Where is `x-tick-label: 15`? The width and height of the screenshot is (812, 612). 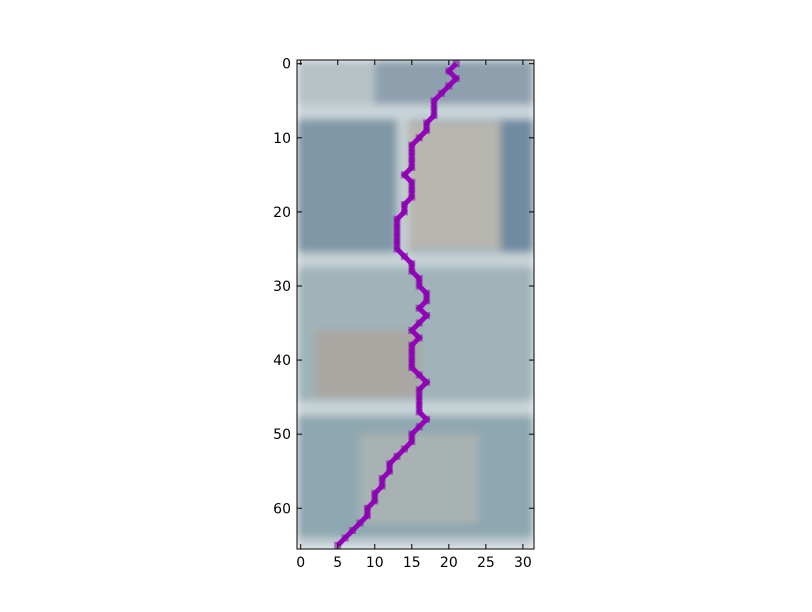 x-tick-label: 15 is located at coordinates (412, 563).